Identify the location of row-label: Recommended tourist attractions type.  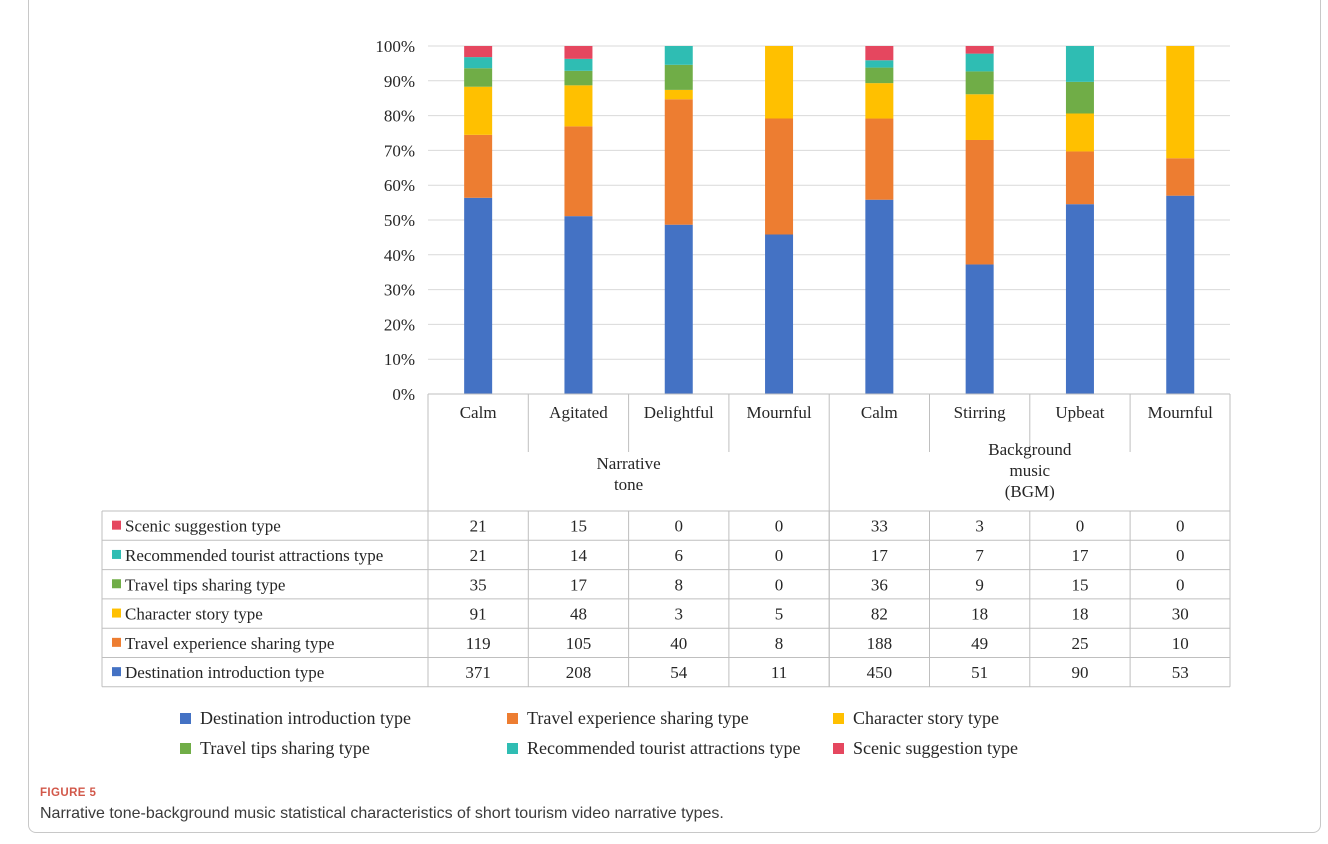
(254, 555).